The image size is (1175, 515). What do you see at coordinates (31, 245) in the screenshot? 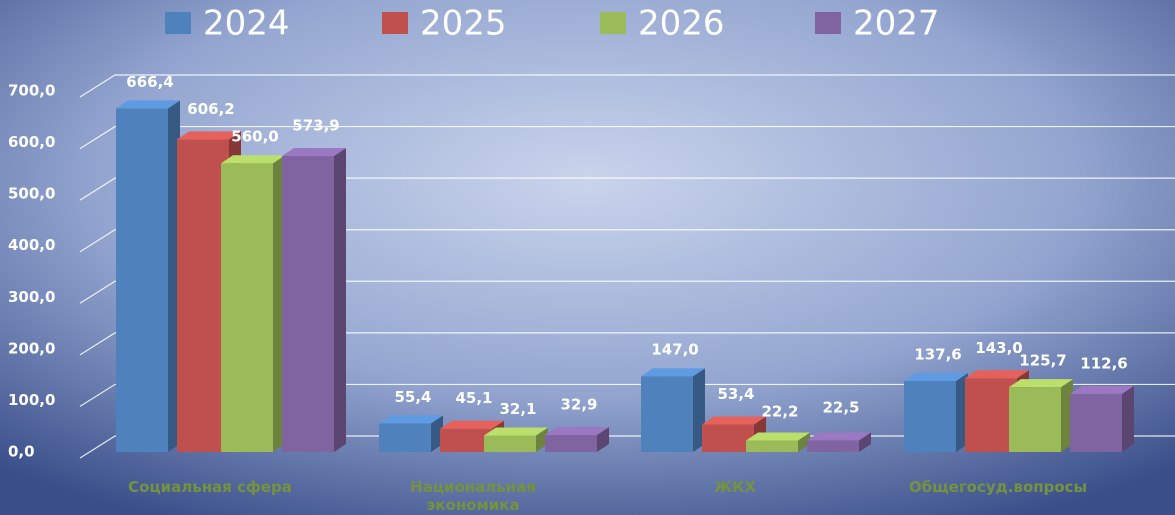
I see `y-tick-label: 400,0` at bounding box center [31, 245].